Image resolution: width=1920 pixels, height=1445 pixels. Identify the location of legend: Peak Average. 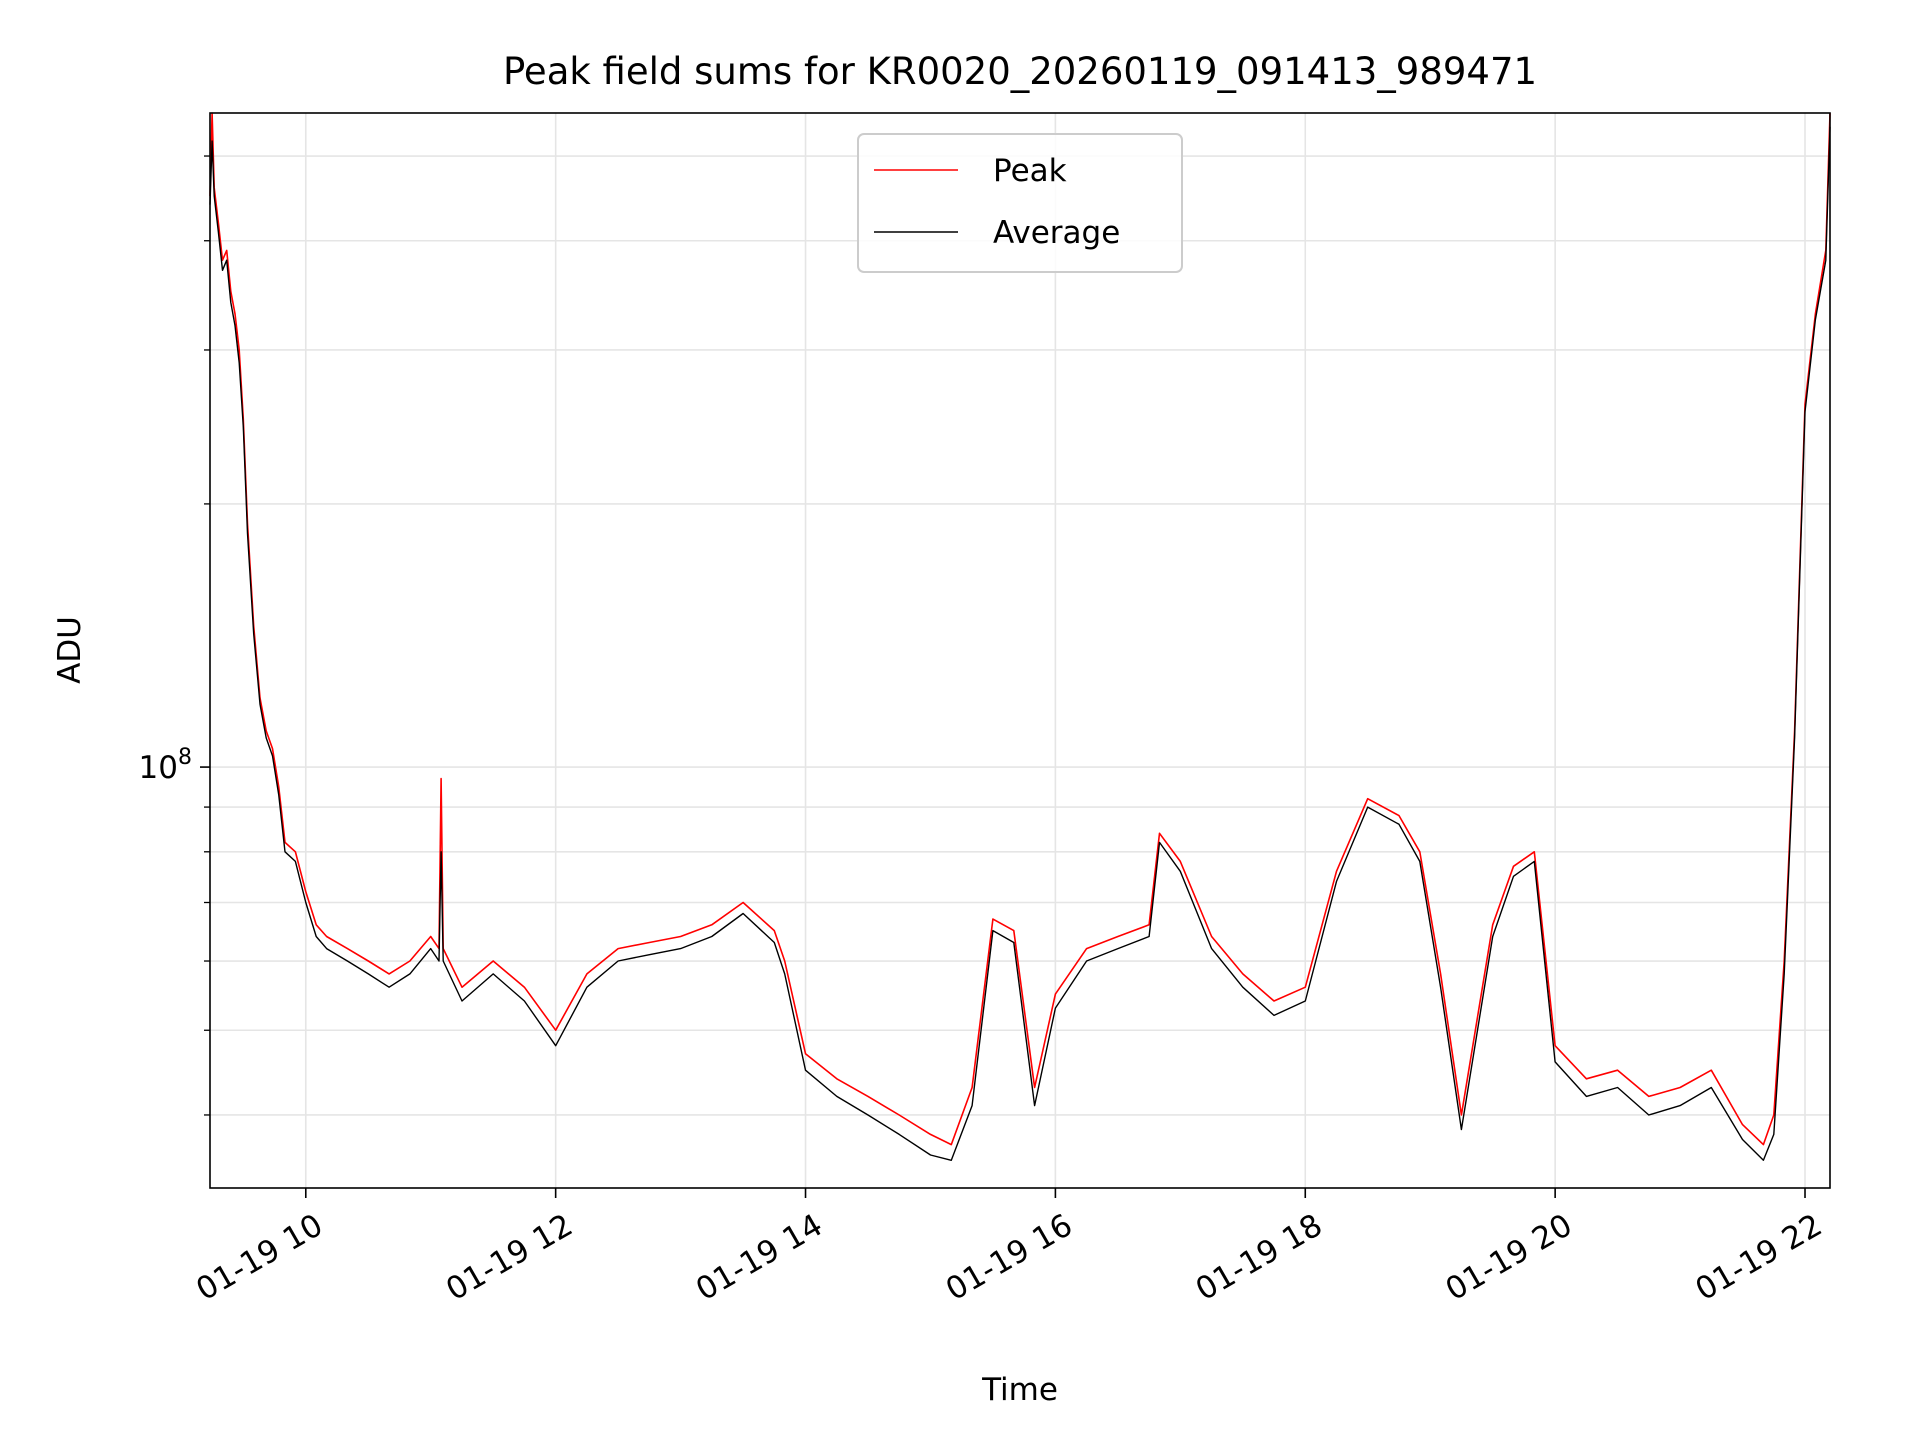
(1020, 203).